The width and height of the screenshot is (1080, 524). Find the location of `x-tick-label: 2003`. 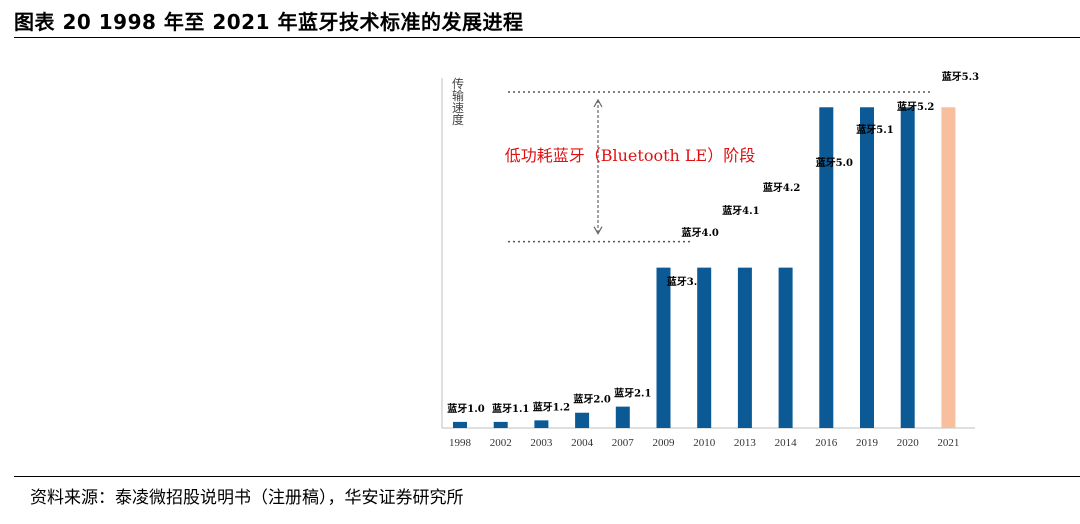

x-tick-label: 2003 is located at coordinates (541, 443).